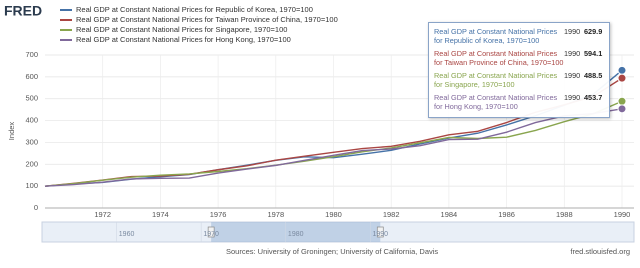 The height and width of the screenshot is (268, 640). What do you see at coordinates (31, 185) in the screenshot?
I see `y-tick-label: 100` at bounding box center [31, 185].